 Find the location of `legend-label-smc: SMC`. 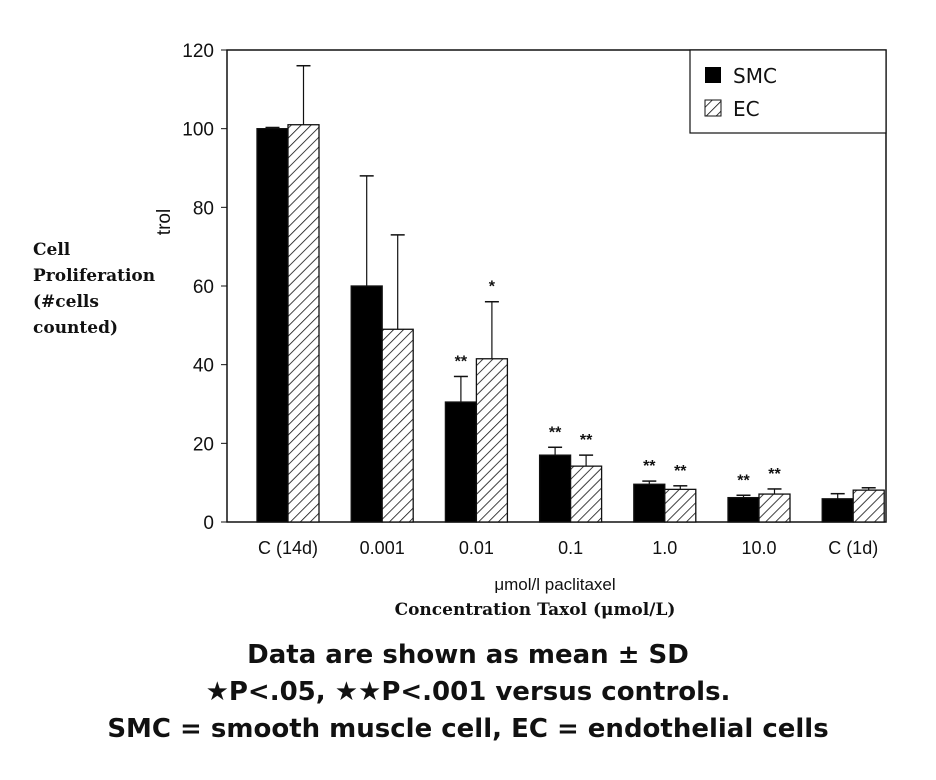

legend-label-smc: SMC is located at coordinates (755, 76).